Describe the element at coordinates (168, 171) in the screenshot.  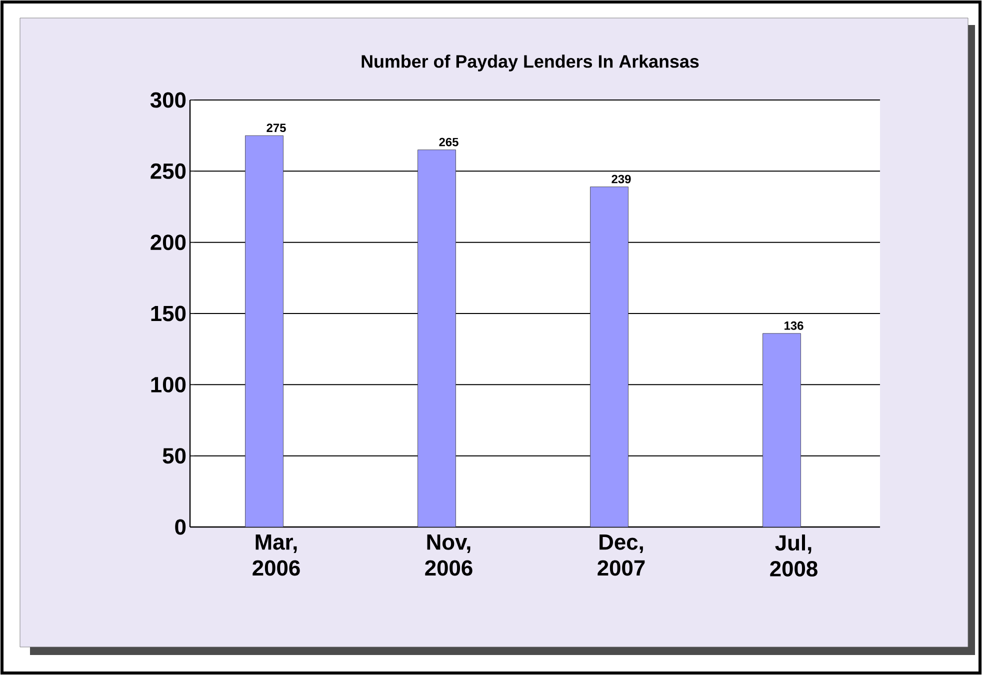
I see `y-tick-label: 250` at that location.